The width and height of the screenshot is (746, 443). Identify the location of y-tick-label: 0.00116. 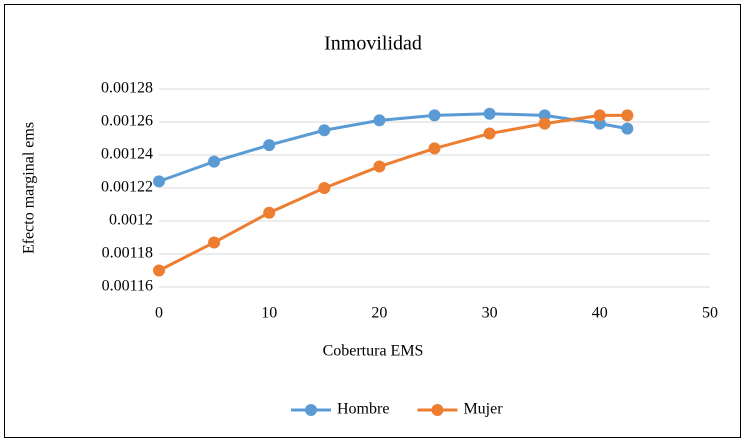
(127, 286).